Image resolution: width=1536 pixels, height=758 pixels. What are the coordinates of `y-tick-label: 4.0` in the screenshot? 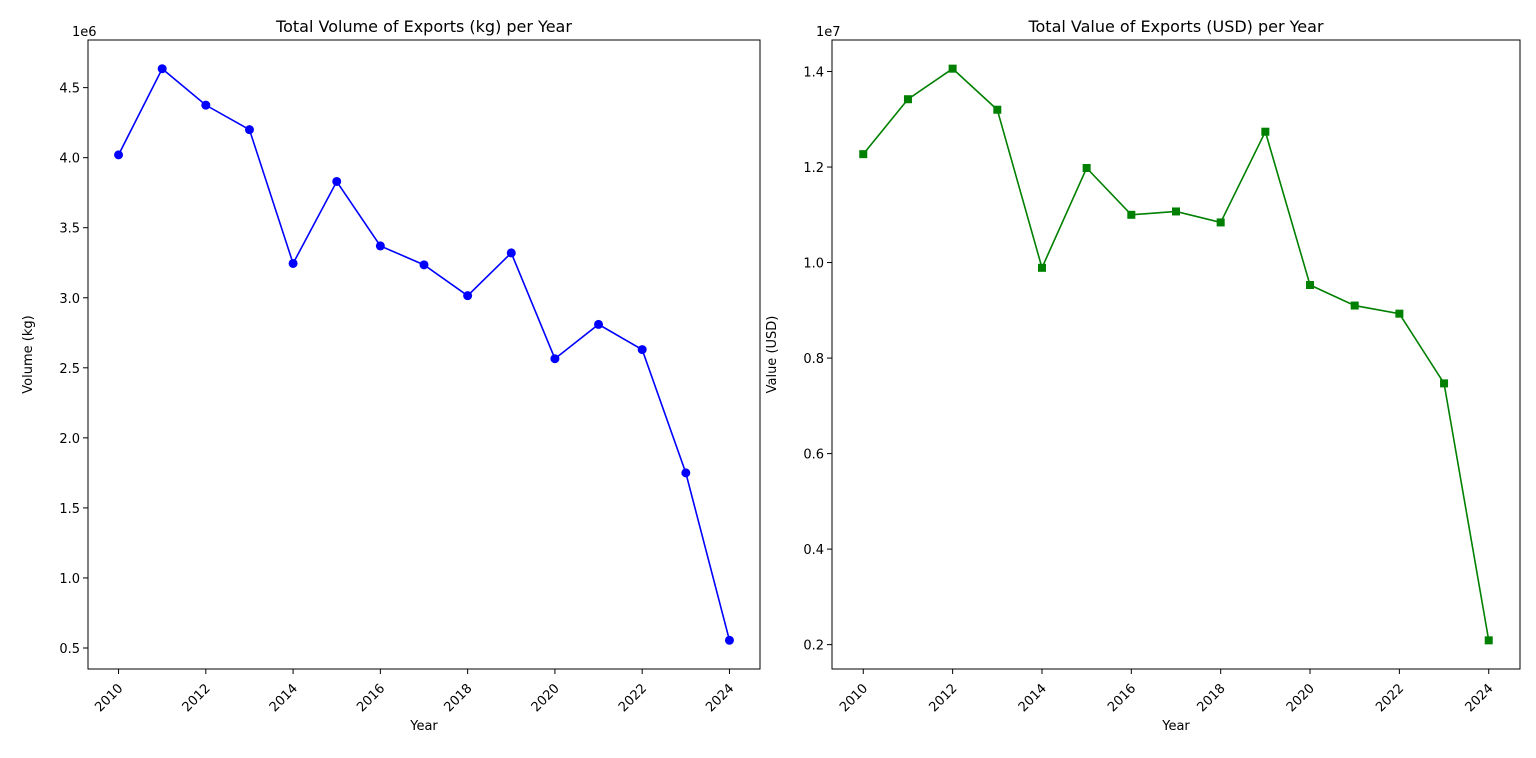 It's located at (69, 159).